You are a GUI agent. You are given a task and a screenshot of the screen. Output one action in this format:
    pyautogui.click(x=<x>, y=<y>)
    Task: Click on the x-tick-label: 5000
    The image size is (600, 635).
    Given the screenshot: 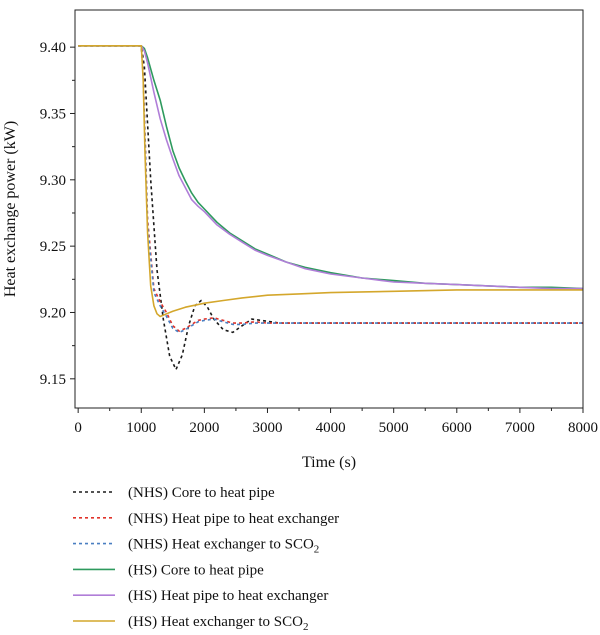 What is the action you would take?
    pyautogui.click(x=394, y=428)
    